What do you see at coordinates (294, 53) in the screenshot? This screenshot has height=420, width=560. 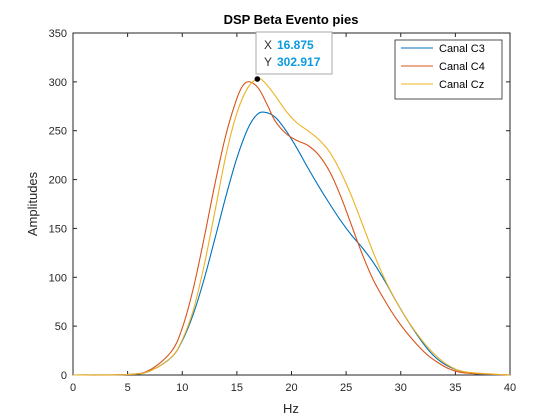 I see `datatip-box` at bounding box center [294, 53].